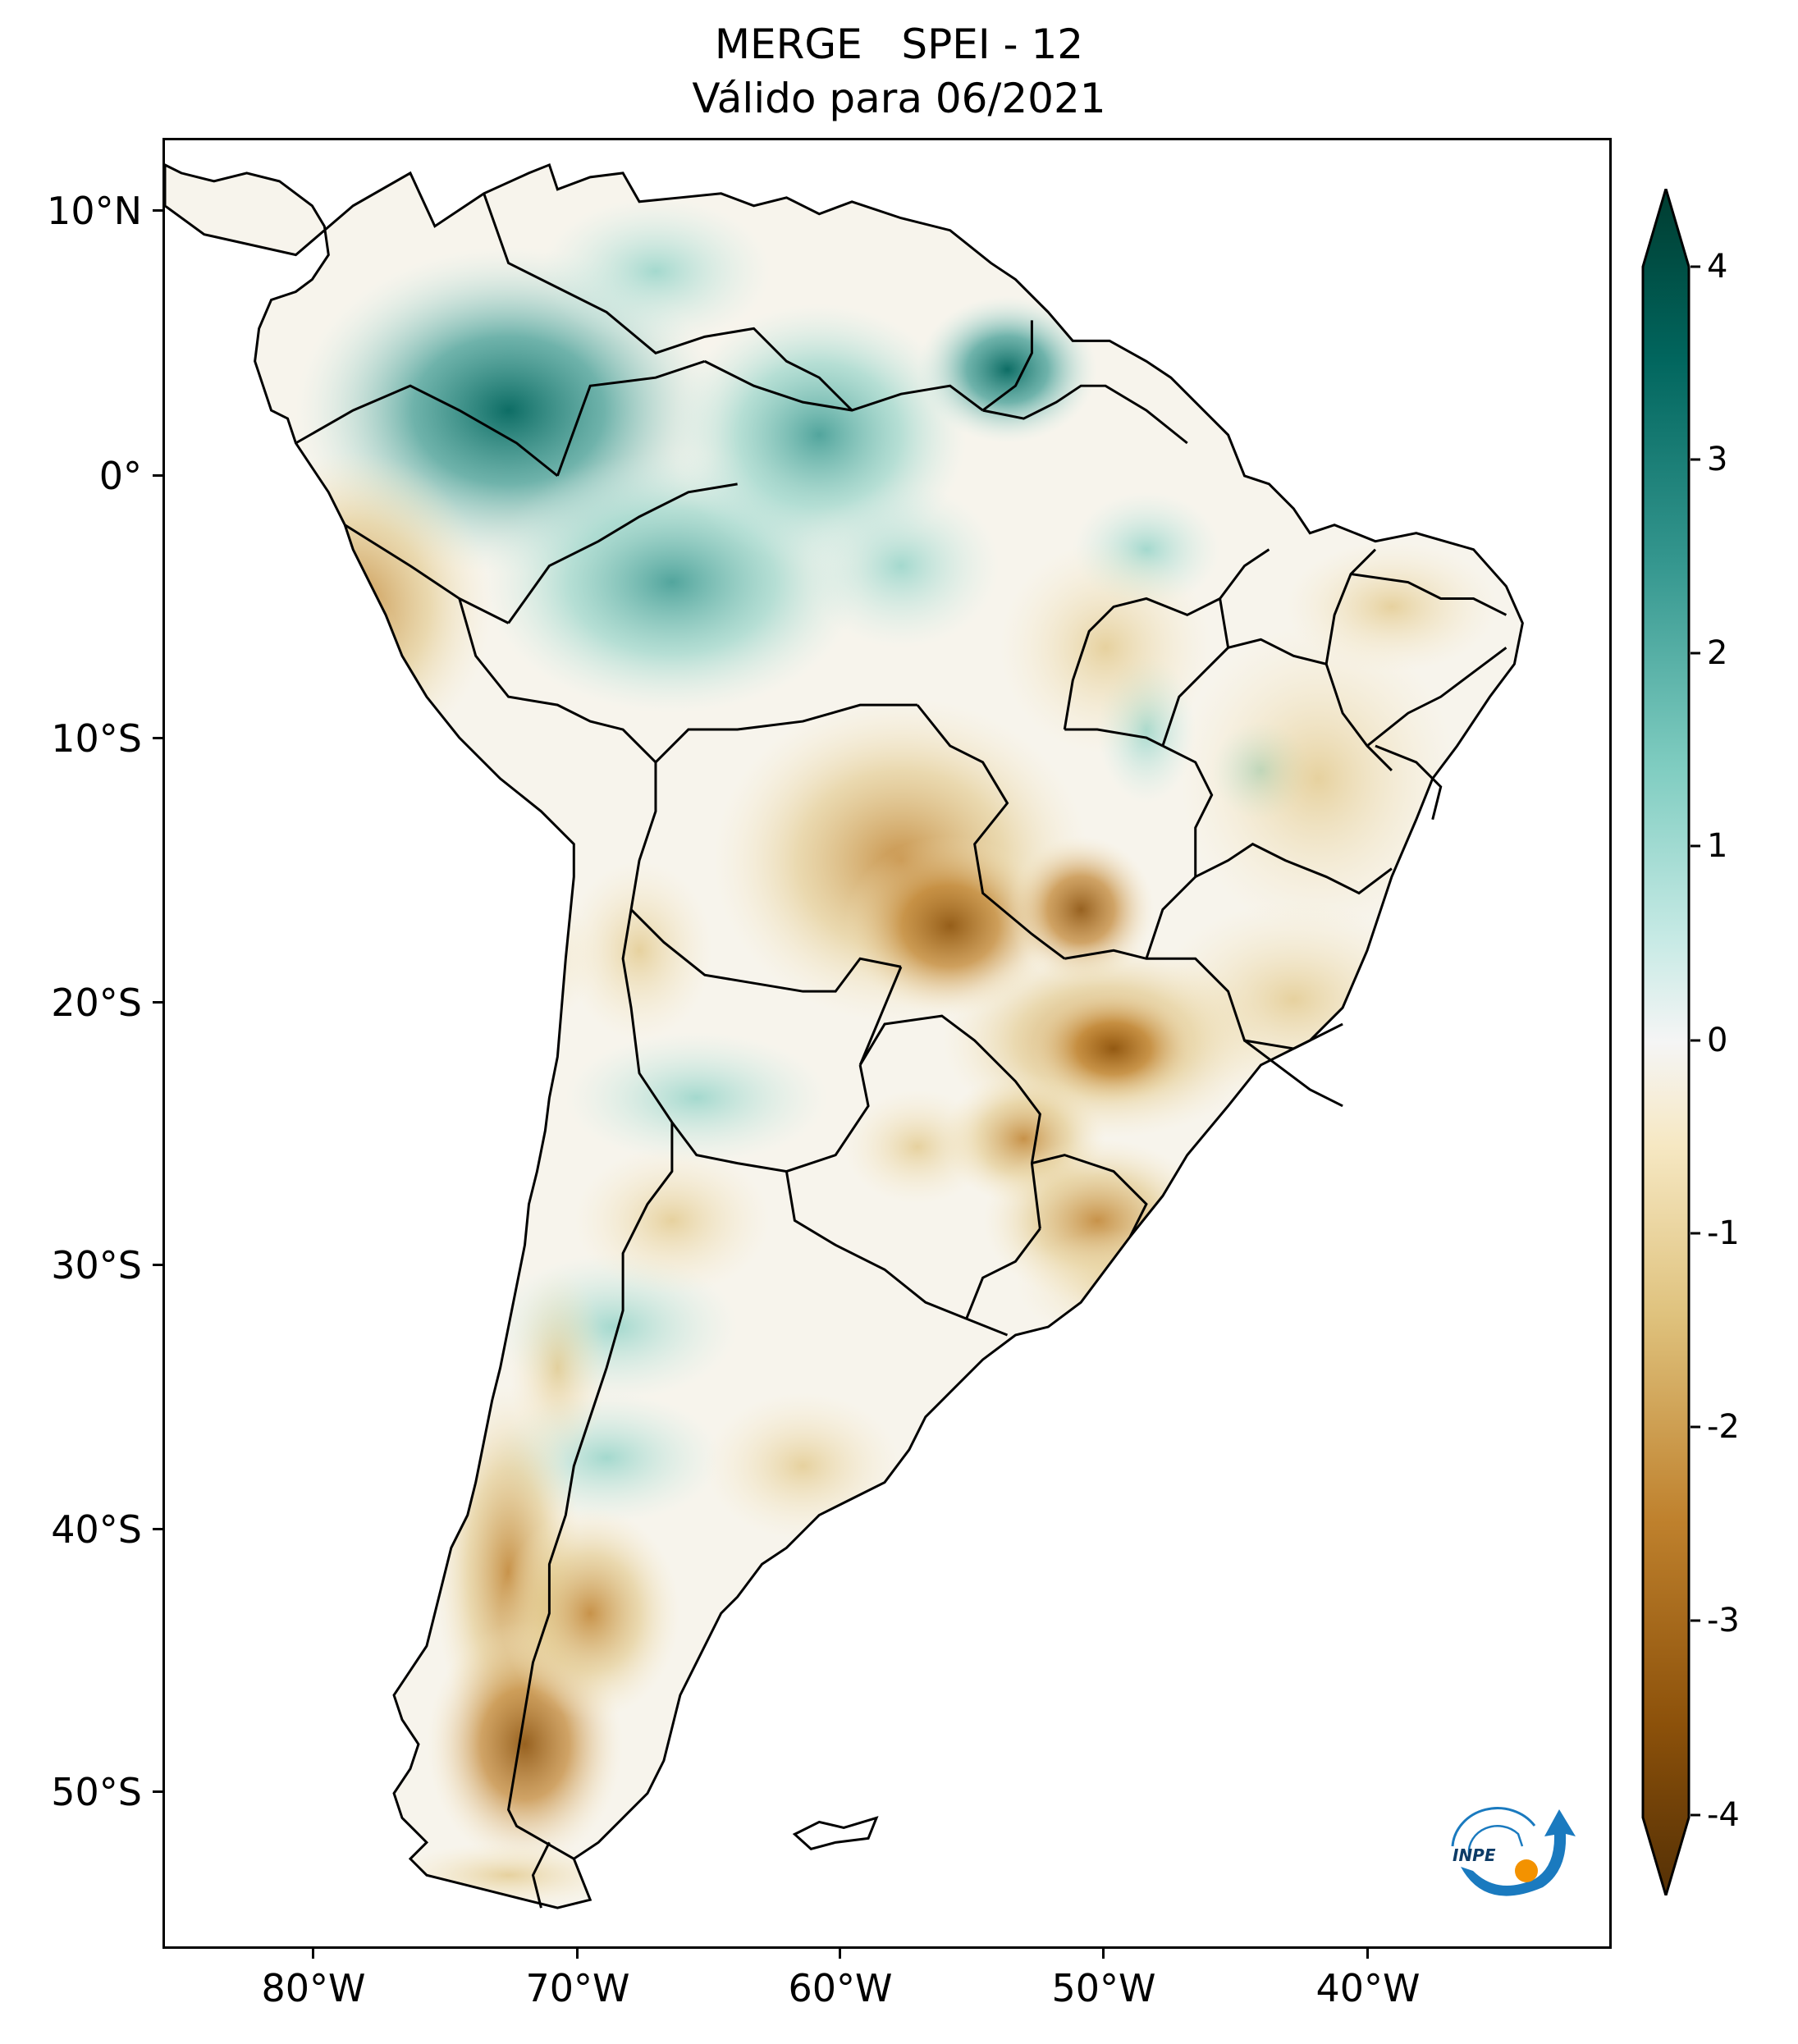  Describe the element at coordinates (577, 1988) in the screenshot. I see `lon-label-70w: 70°W` at that location.